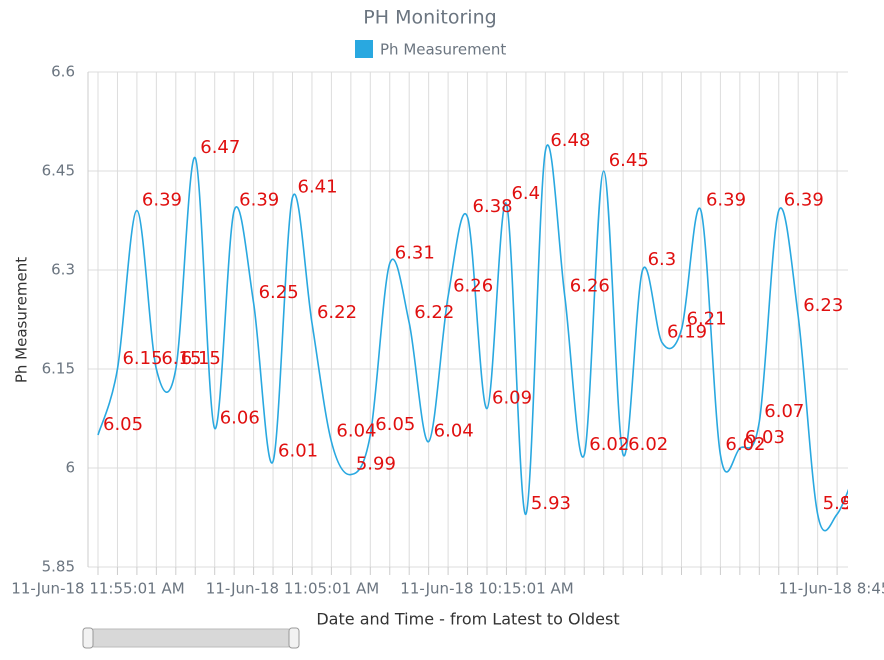 The width and height of the screenshot is (884, 660). What do you see at coordinates (58, 567) in the screenshot?
I see `y-tick-label: 5.85` at bounding box center [58, 567].